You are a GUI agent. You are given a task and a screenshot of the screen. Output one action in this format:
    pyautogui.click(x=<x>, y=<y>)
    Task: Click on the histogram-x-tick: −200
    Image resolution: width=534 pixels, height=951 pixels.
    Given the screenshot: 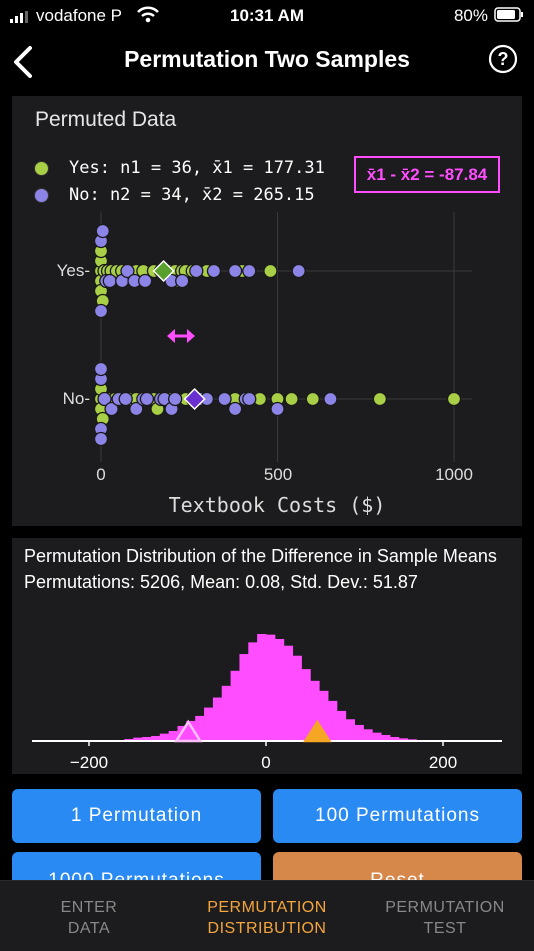 What is the action you would take?
    pyautogui.click(x=89, y=762)
    